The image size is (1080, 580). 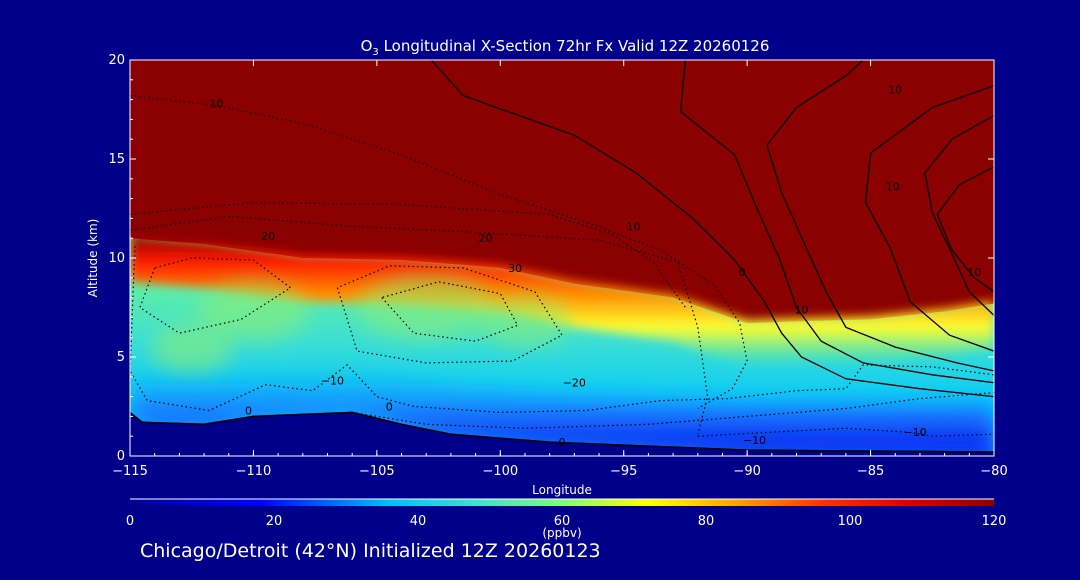 I want to click on x-axis-label: Longitude, so click(x=562, y=490).